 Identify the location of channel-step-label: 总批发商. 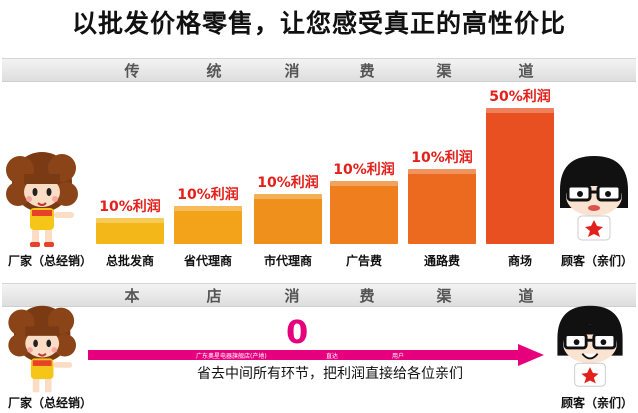
(129, 261).